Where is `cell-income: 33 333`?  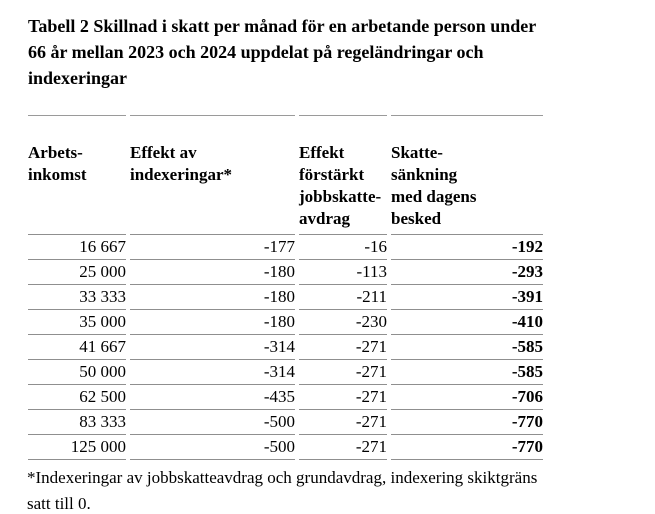
cell-income: 33 333 is located at coordinates (77, 297).